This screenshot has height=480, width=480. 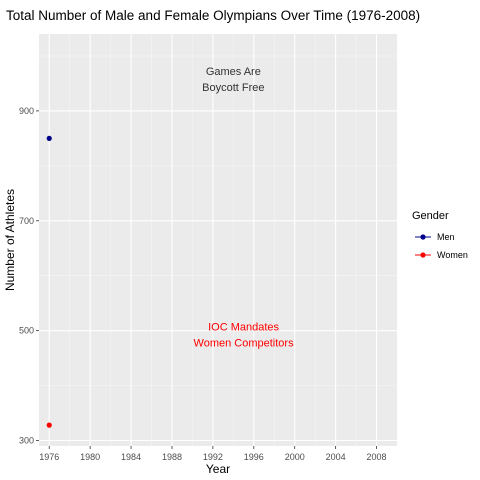 I want to click on annotation-line: IOC Mandates, so click(x=243, y=328).